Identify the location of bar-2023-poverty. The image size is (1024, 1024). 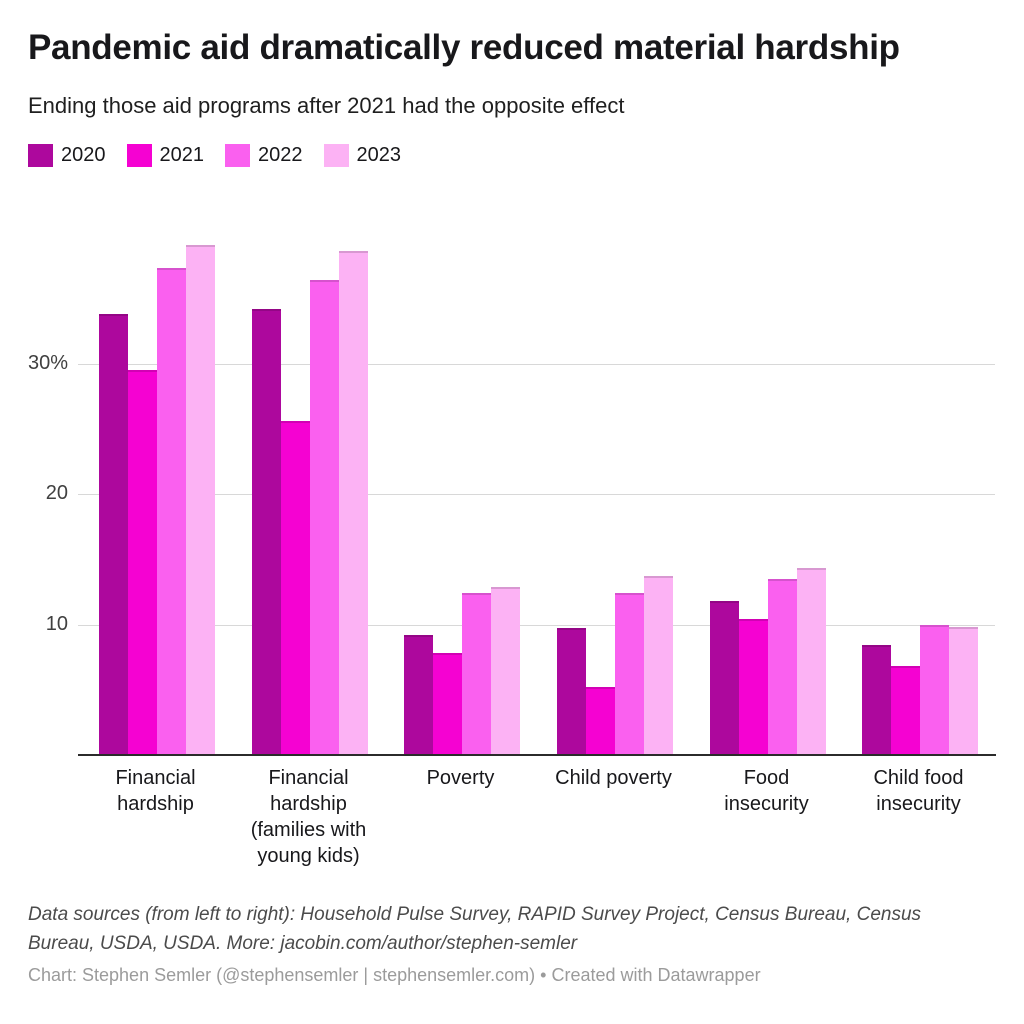
(505, 671).